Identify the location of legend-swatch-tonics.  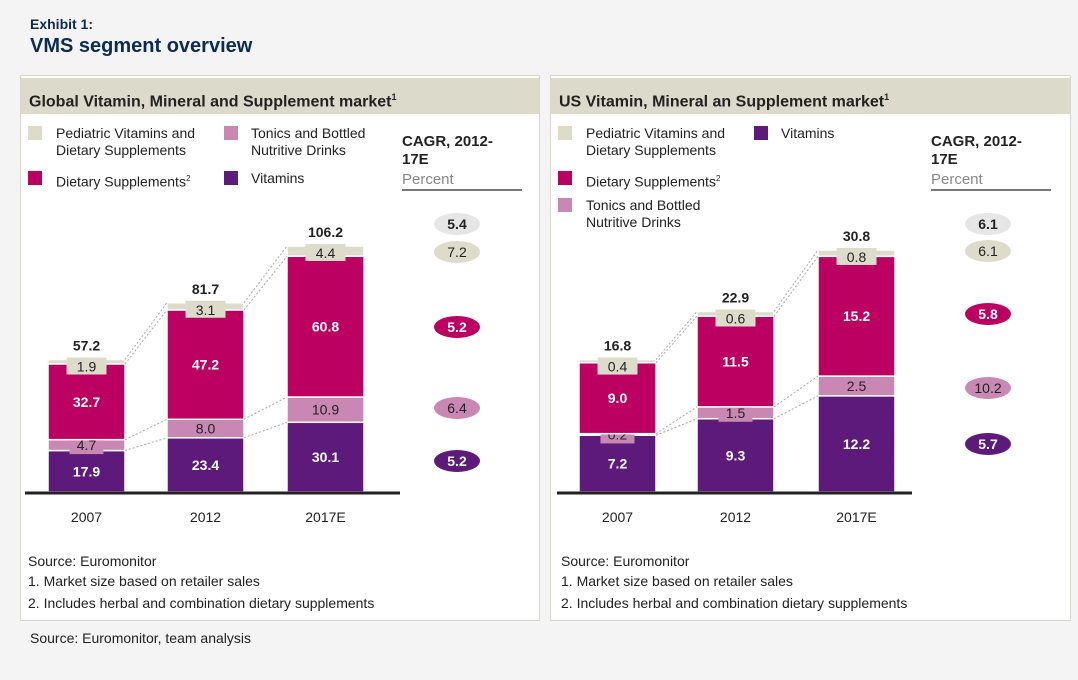
(565, 205).